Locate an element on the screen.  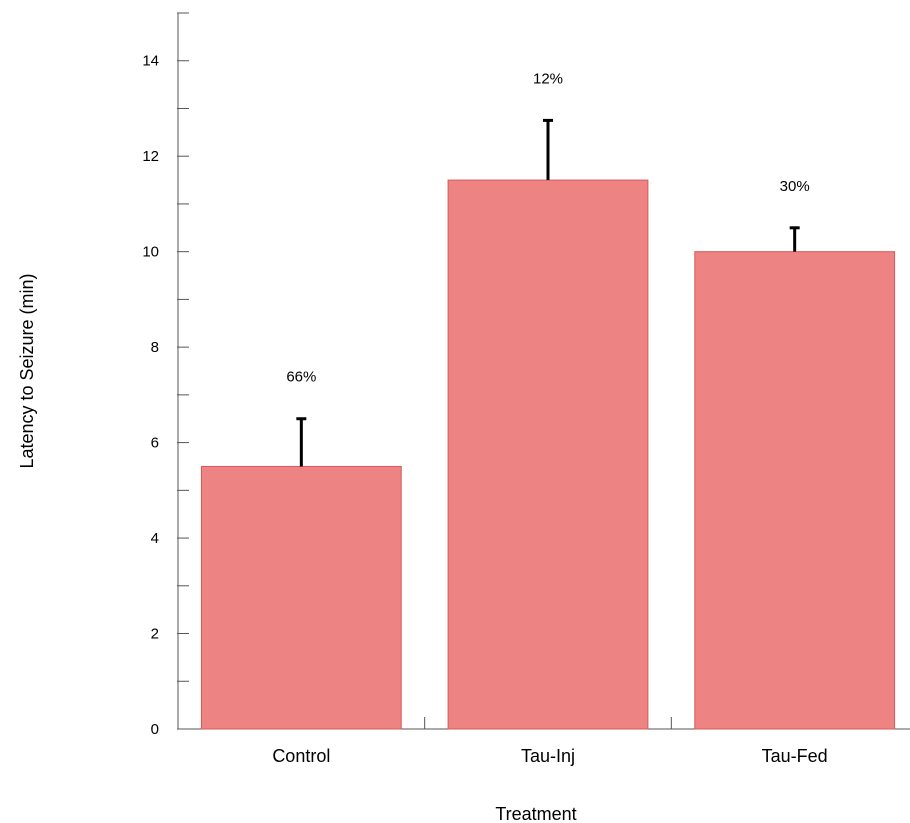
y-tick-label: 4 is located at coordinates (155, 538).